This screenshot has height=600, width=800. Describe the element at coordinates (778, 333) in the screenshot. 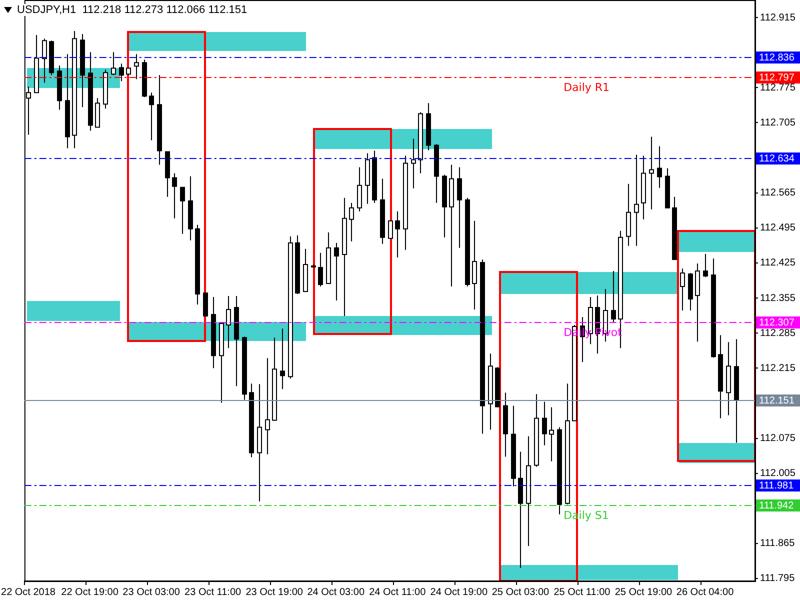

I see `y-tick-label: 112.285` at that location.